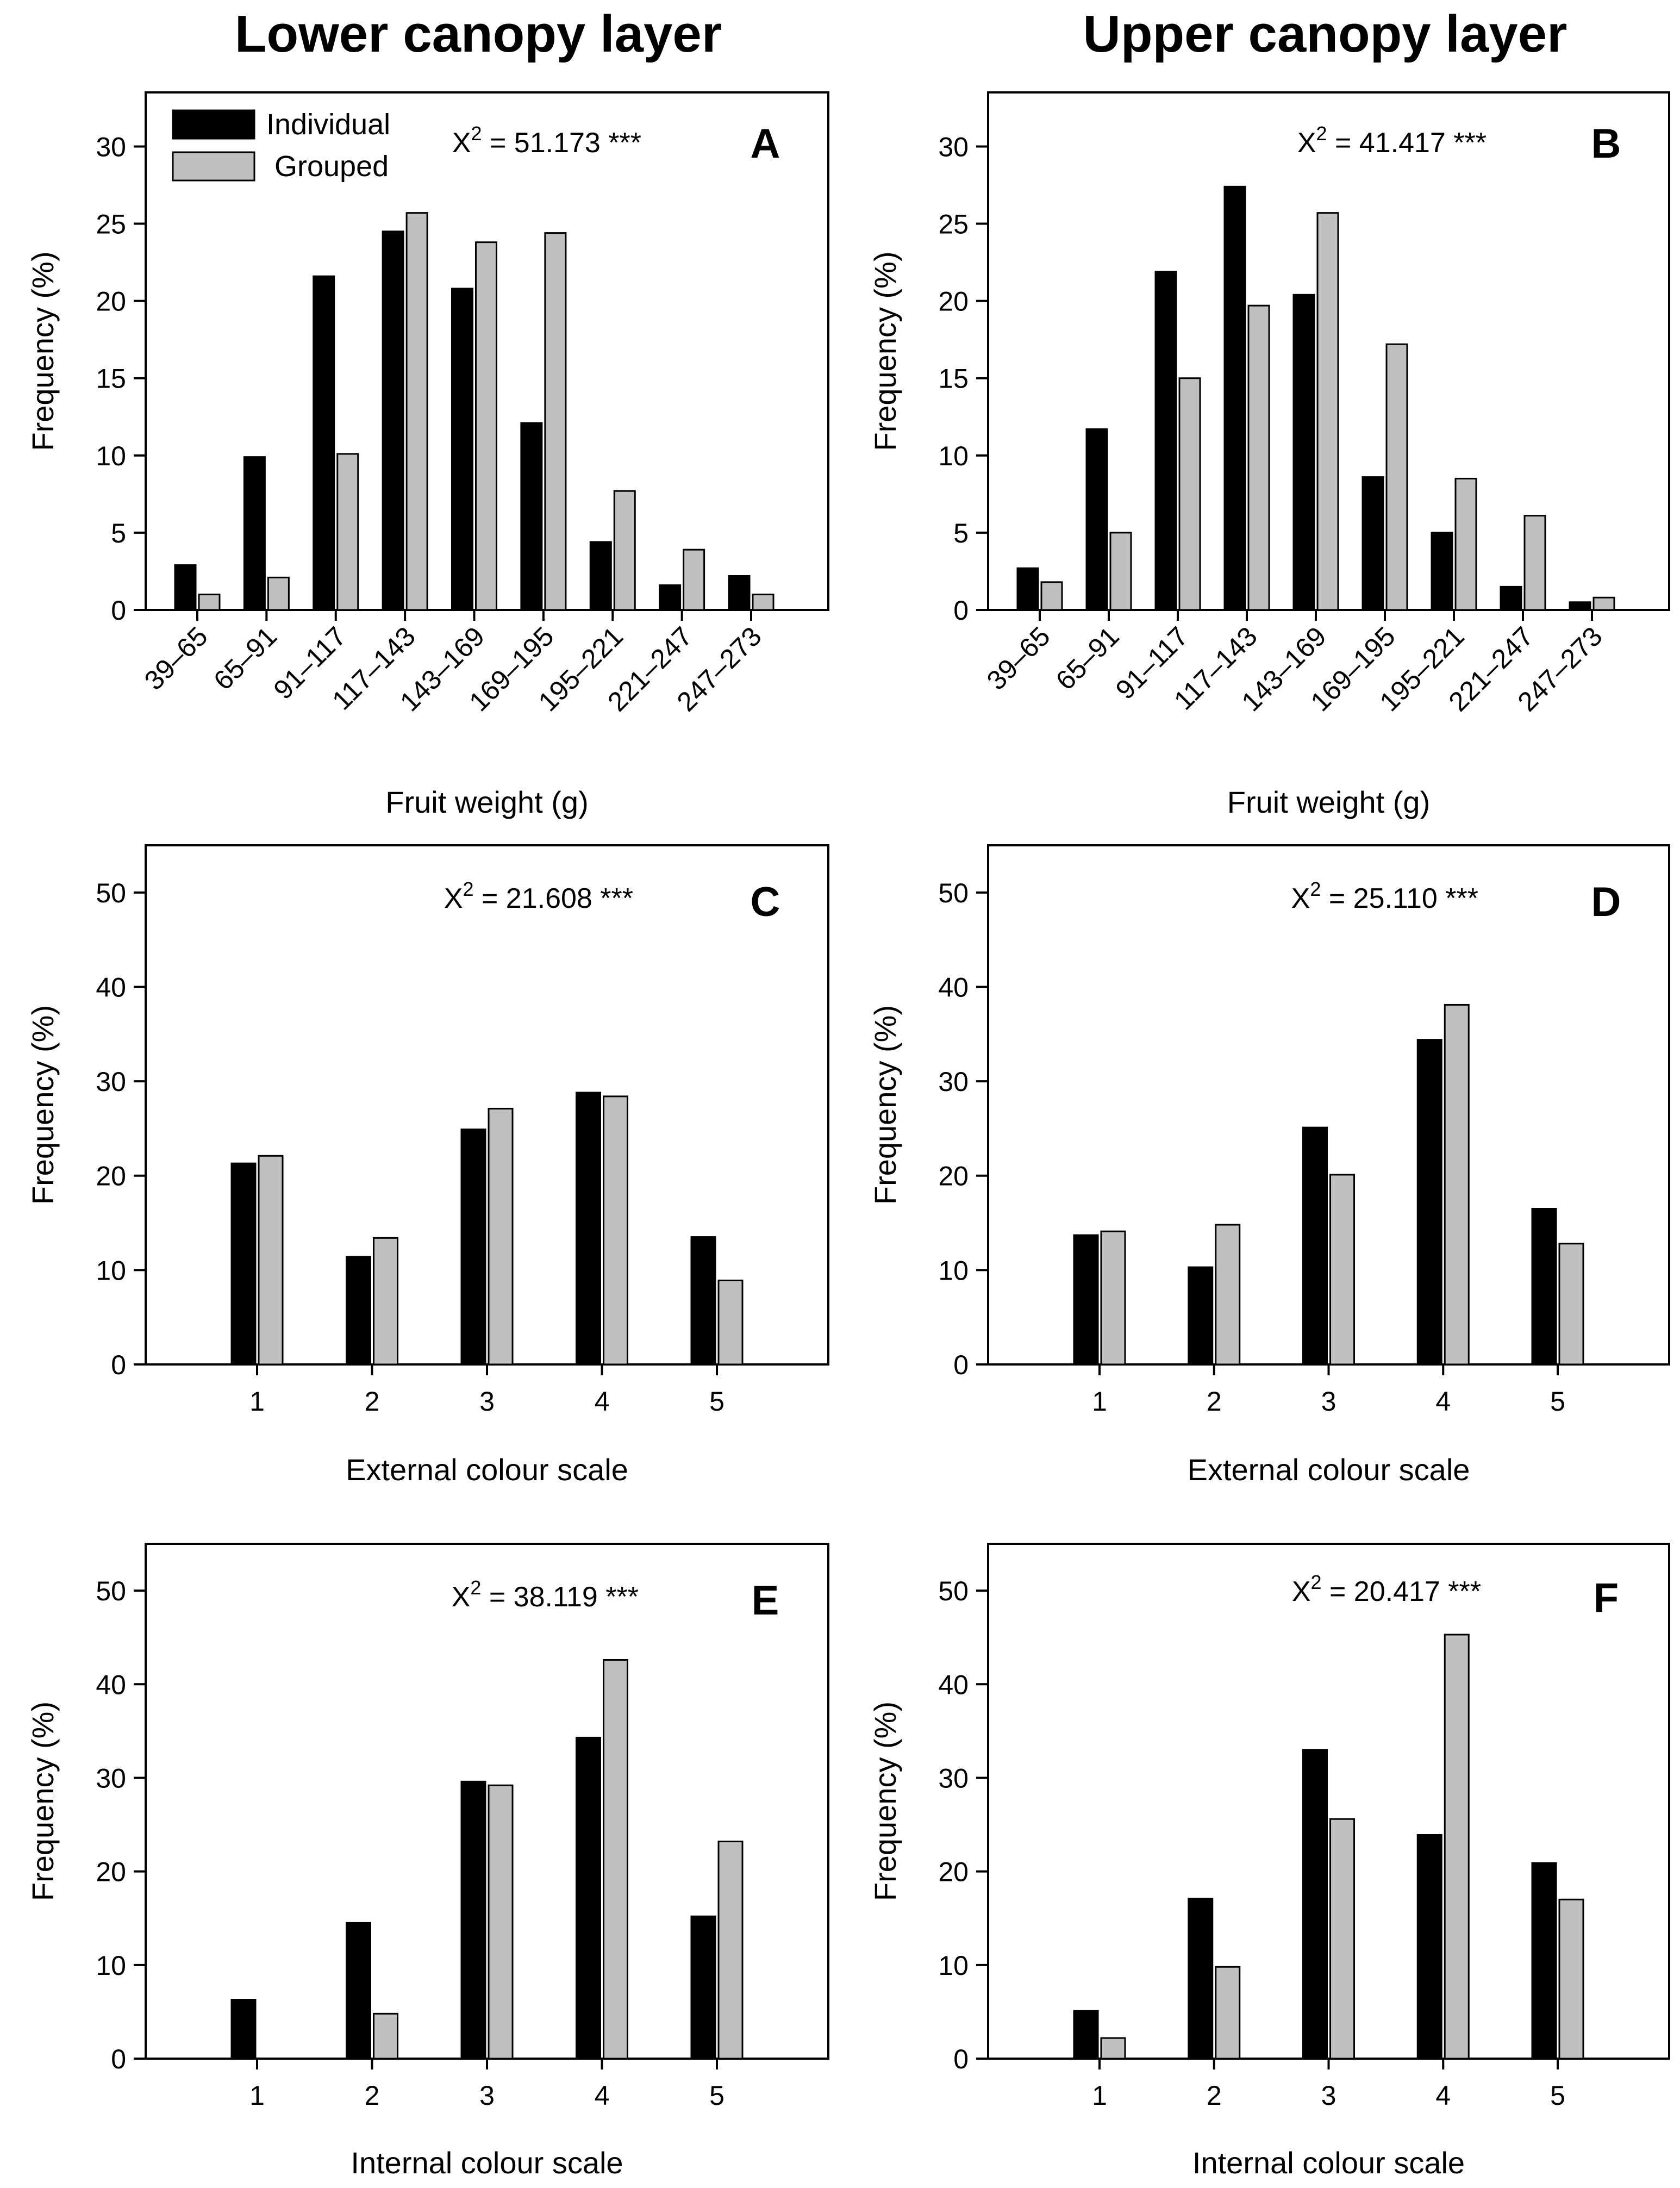 The height and width of the screenshot is (2188, 1680). Describe the element at coordinates (1606, 1598) in the screenshot. I see `panel-letter: F` at that location.